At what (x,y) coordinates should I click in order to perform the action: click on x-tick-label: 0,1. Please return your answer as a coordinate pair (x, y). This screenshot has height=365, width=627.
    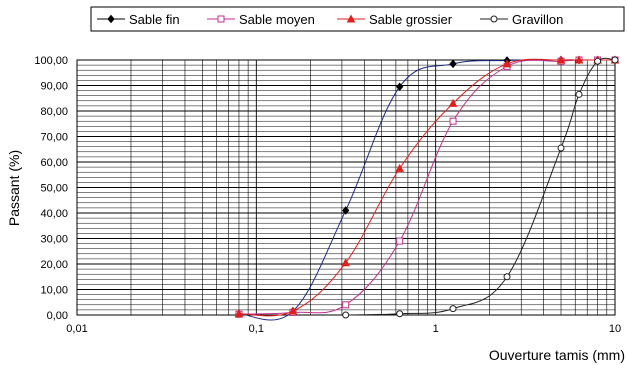
    Looking at the image, I should click on (256, 329).